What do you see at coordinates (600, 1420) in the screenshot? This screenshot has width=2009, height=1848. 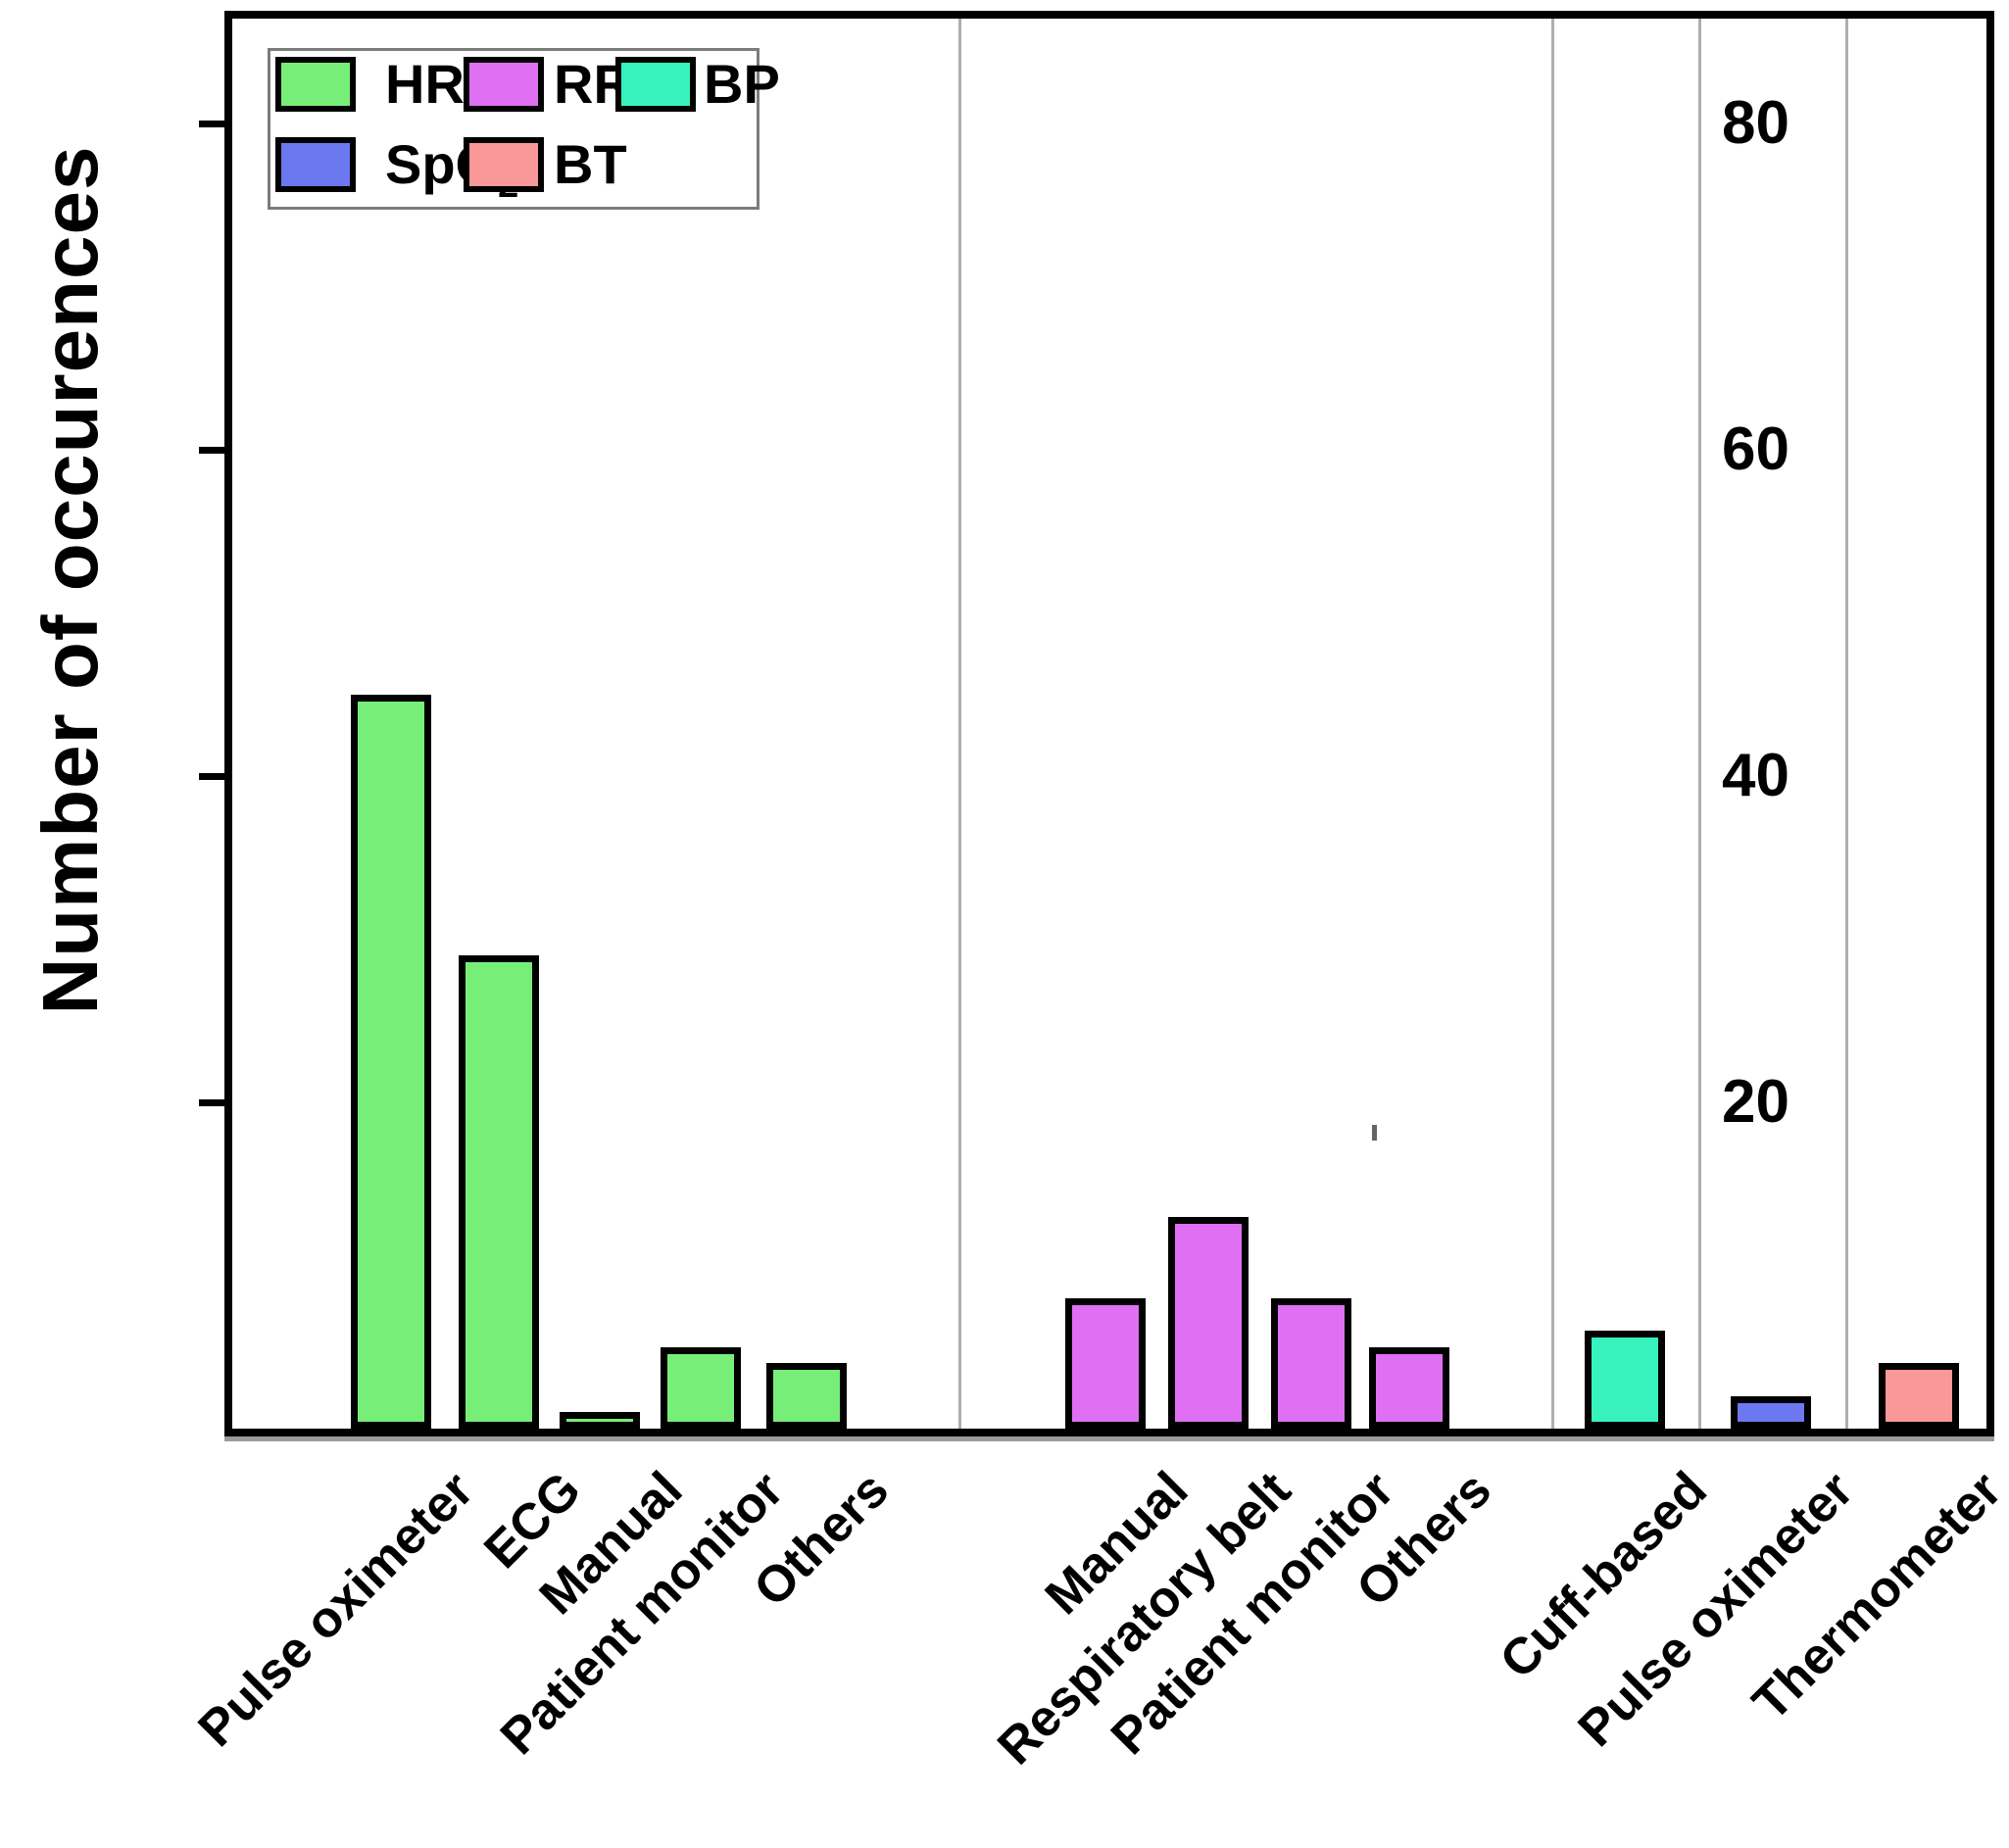 I see `bar-hr-manual` at bounding box center [600, 1420].